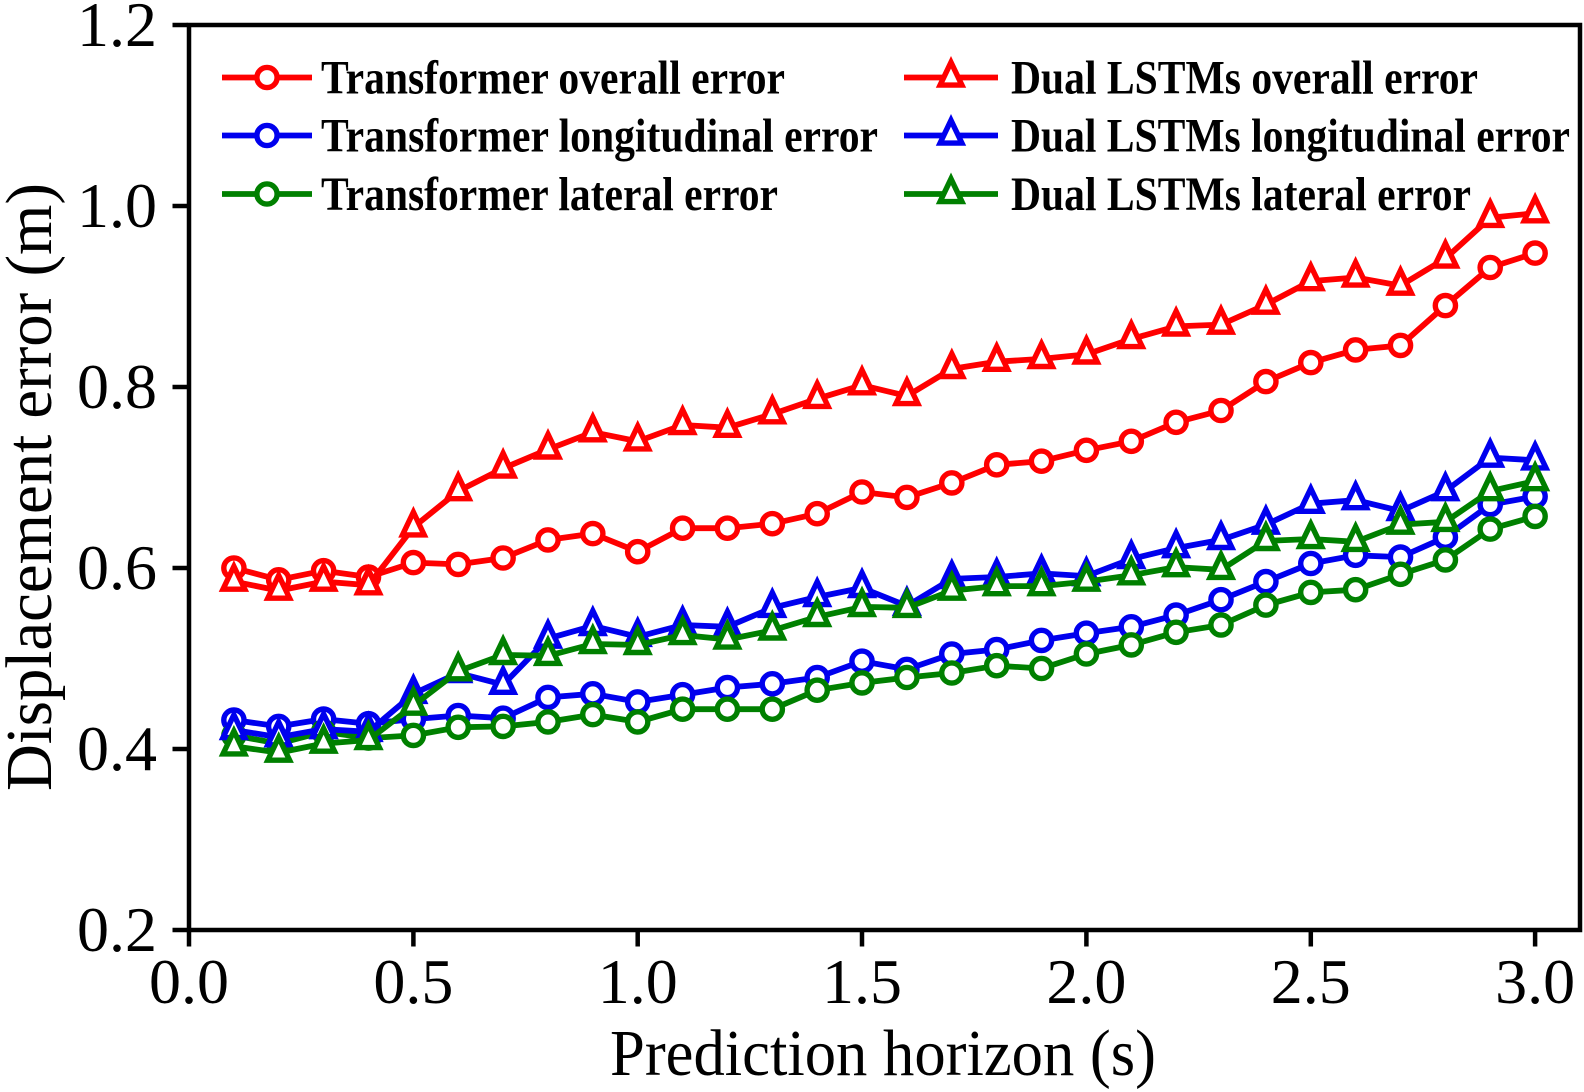 The height and width of the screenshot is (1092, 1584). Describe the element at coordinates (553, 78) in the screenshot. I see `svg-text: Transformer overall error` at that location.